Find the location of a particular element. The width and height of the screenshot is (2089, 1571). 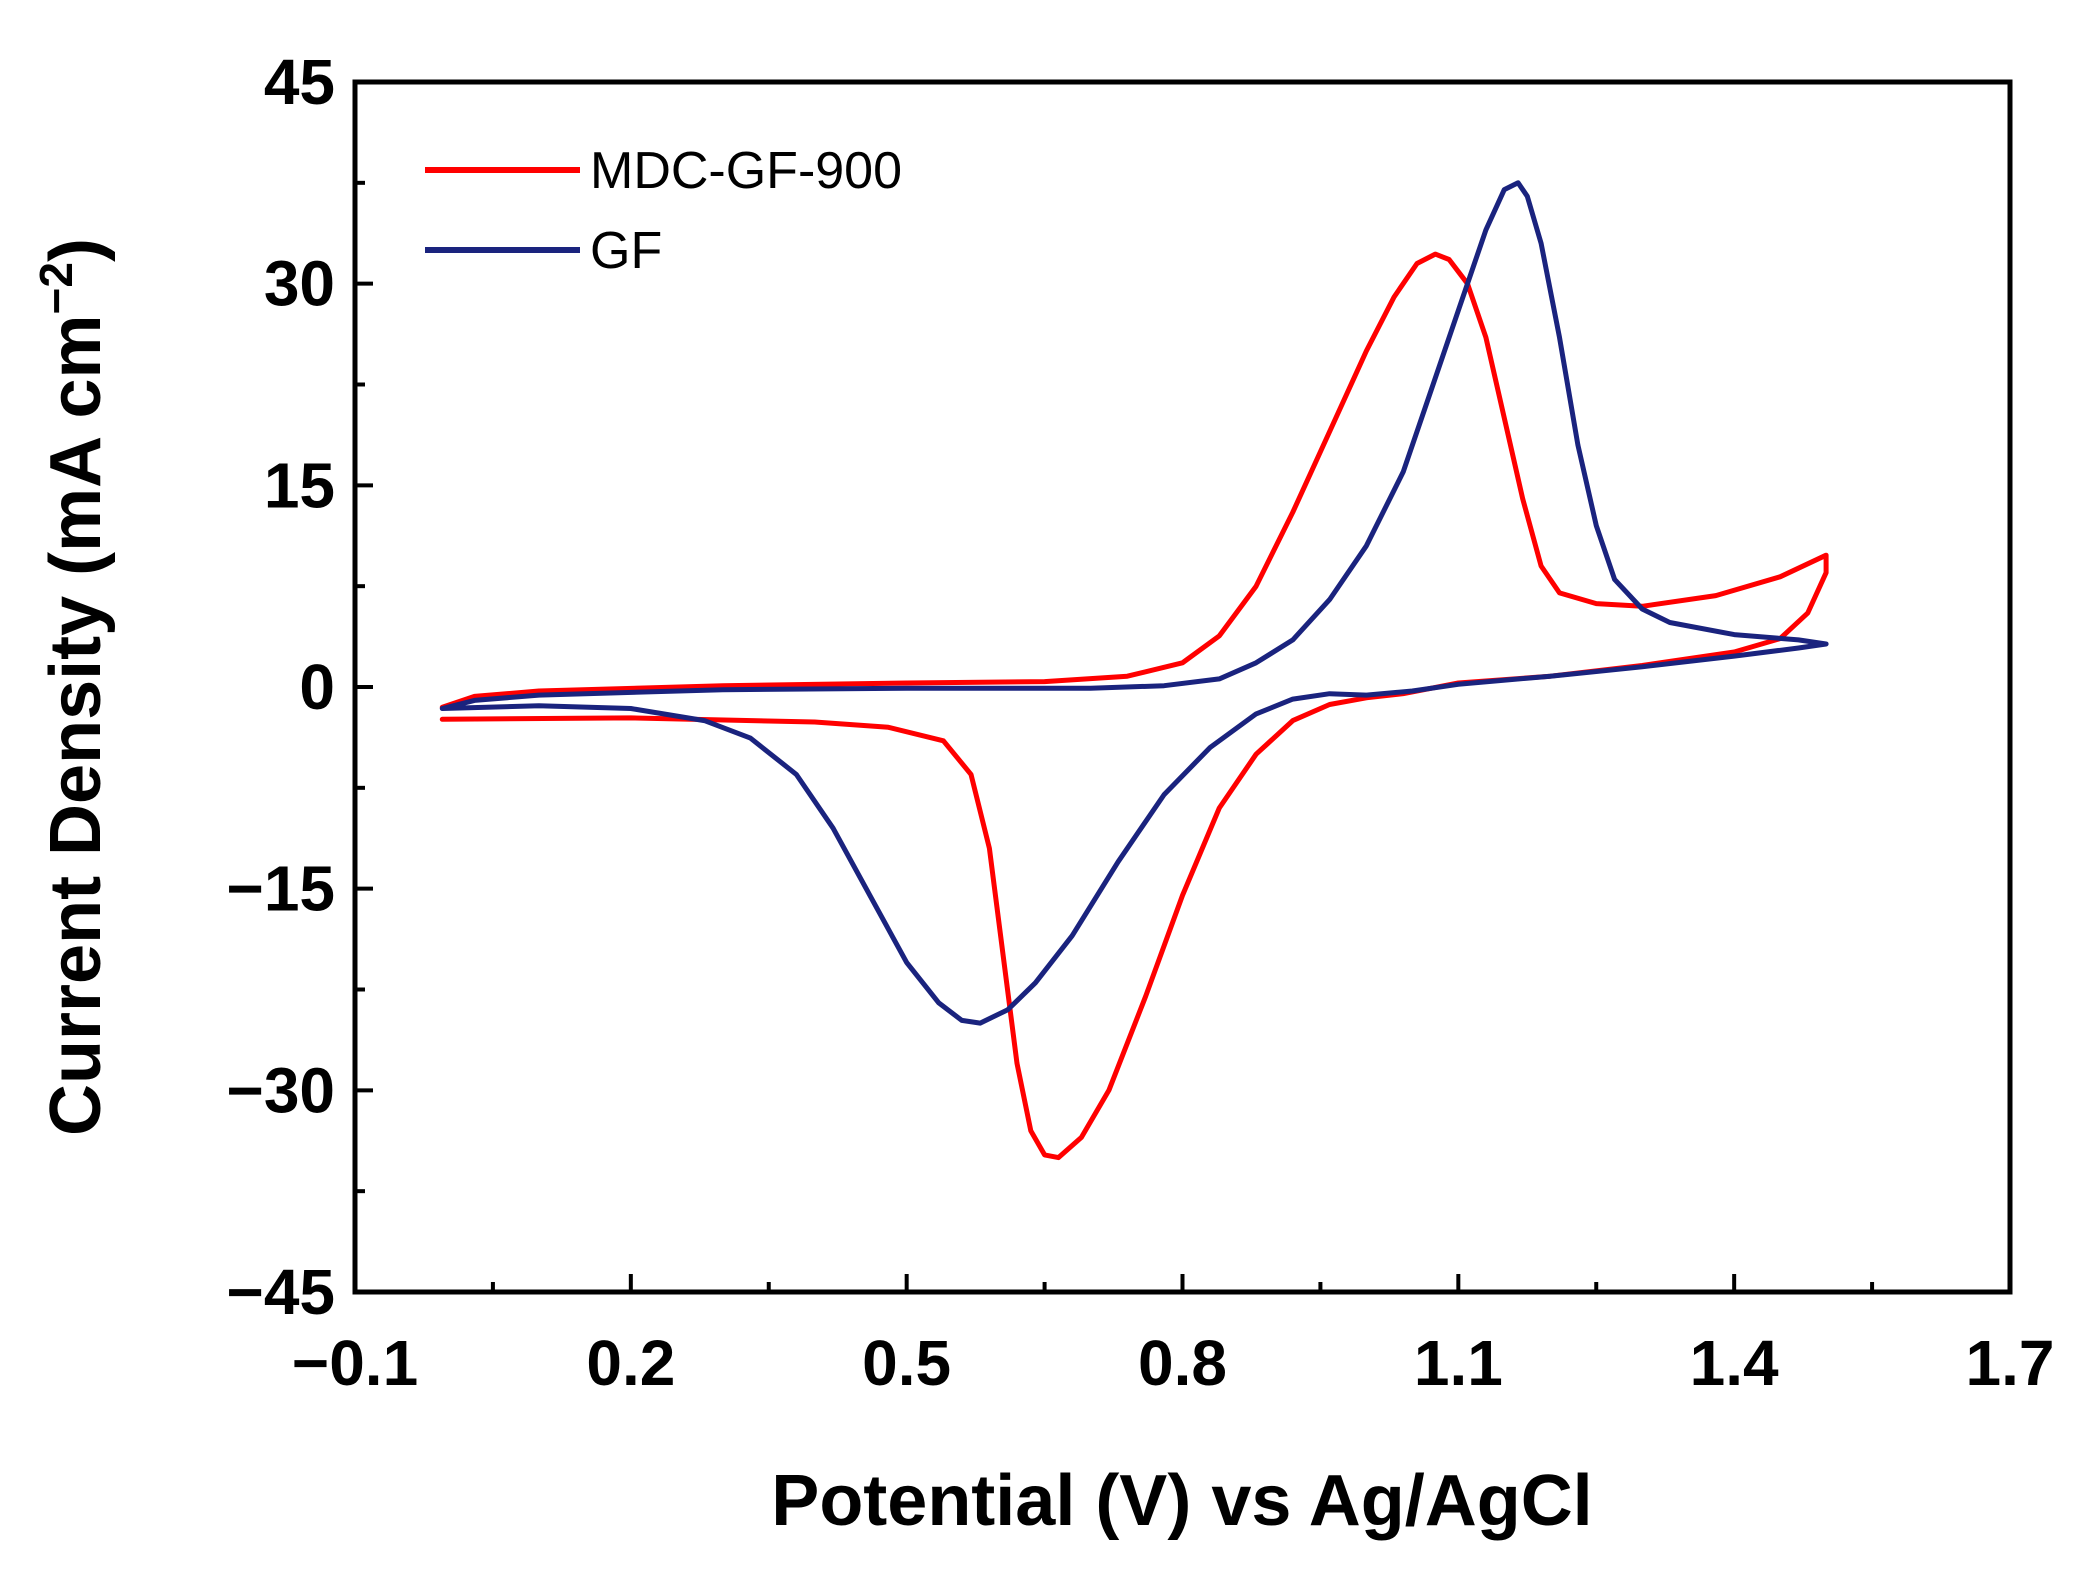

y-tick-label: 15 is located at coordinates (299, 485).